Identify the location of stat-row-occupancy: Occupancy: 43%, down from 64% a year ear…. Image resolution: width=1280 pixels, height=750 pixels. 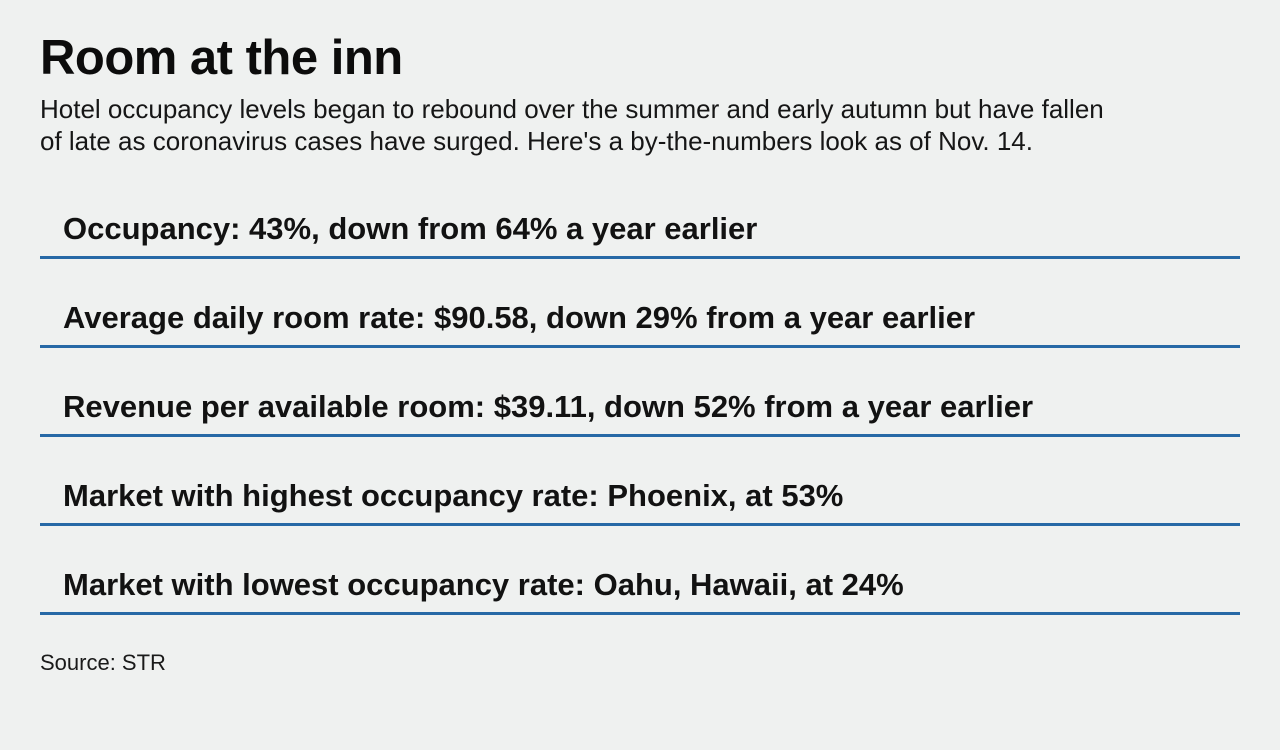
(640, 214).